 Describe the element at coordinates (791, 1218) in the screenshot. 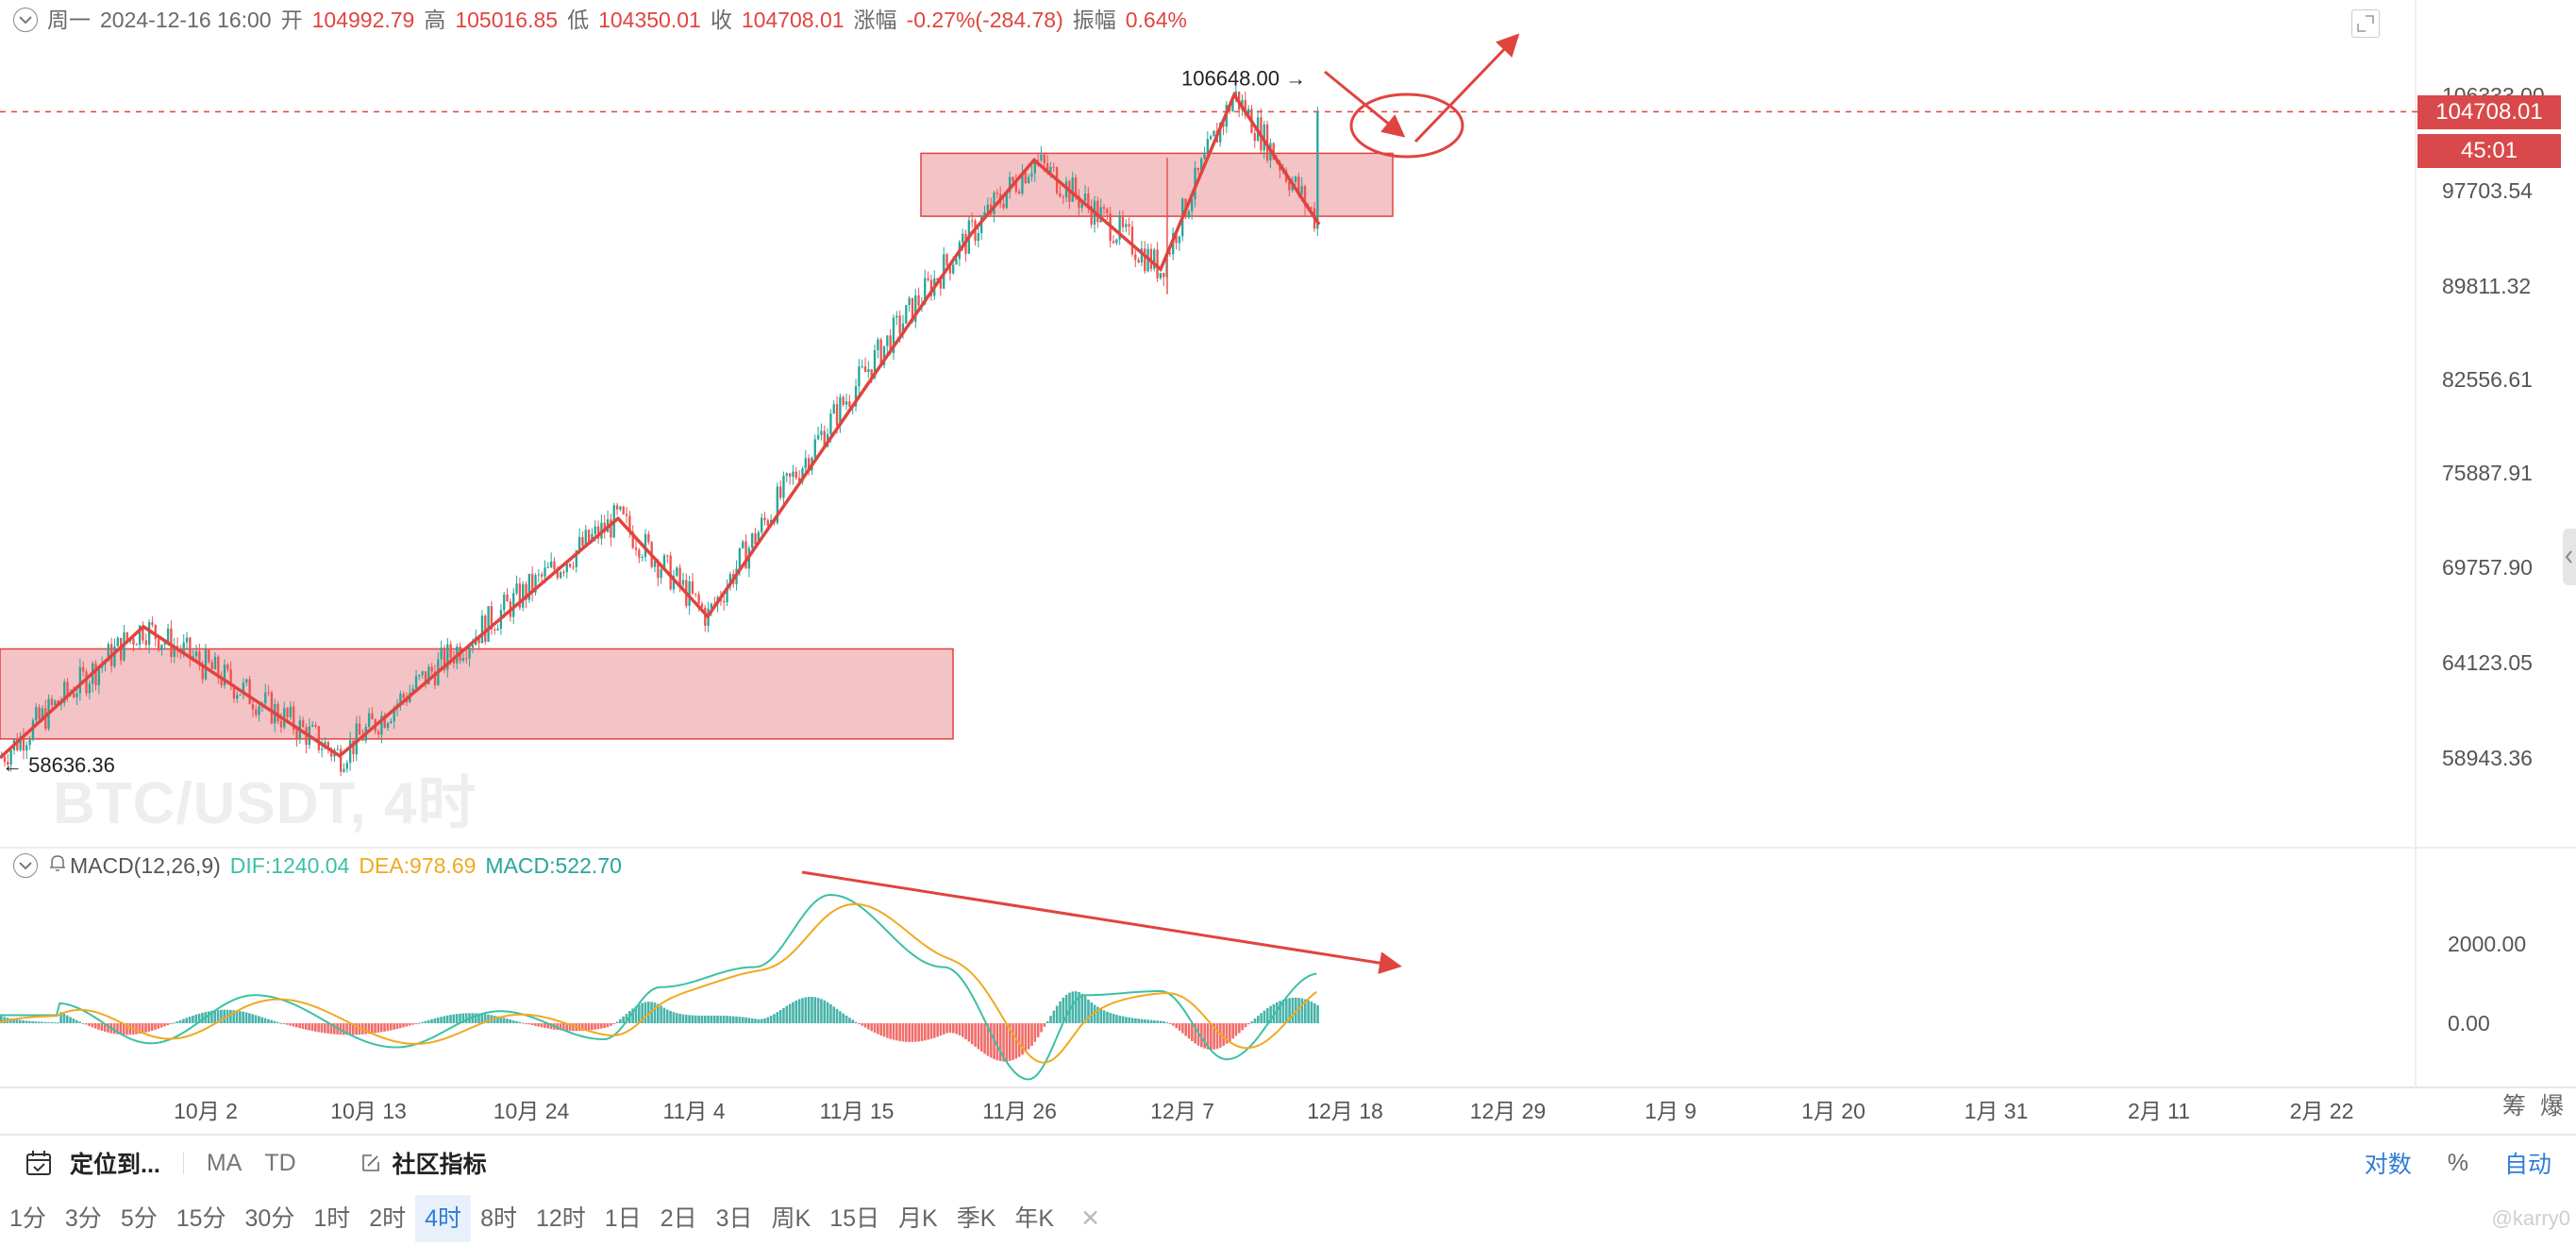

I see `timeframe-周K: 周K` at that location.